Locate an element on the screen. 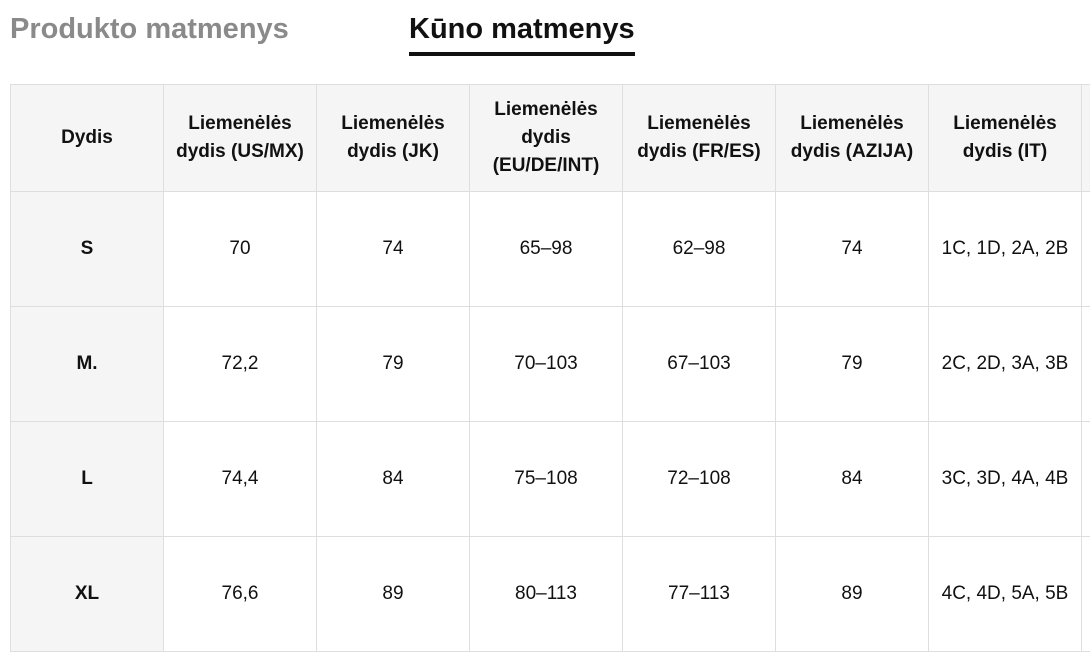 The image size is (1090, 664). table-cell: 4C, 4D, 5A, 5B is located at coordinates (1005, 594).